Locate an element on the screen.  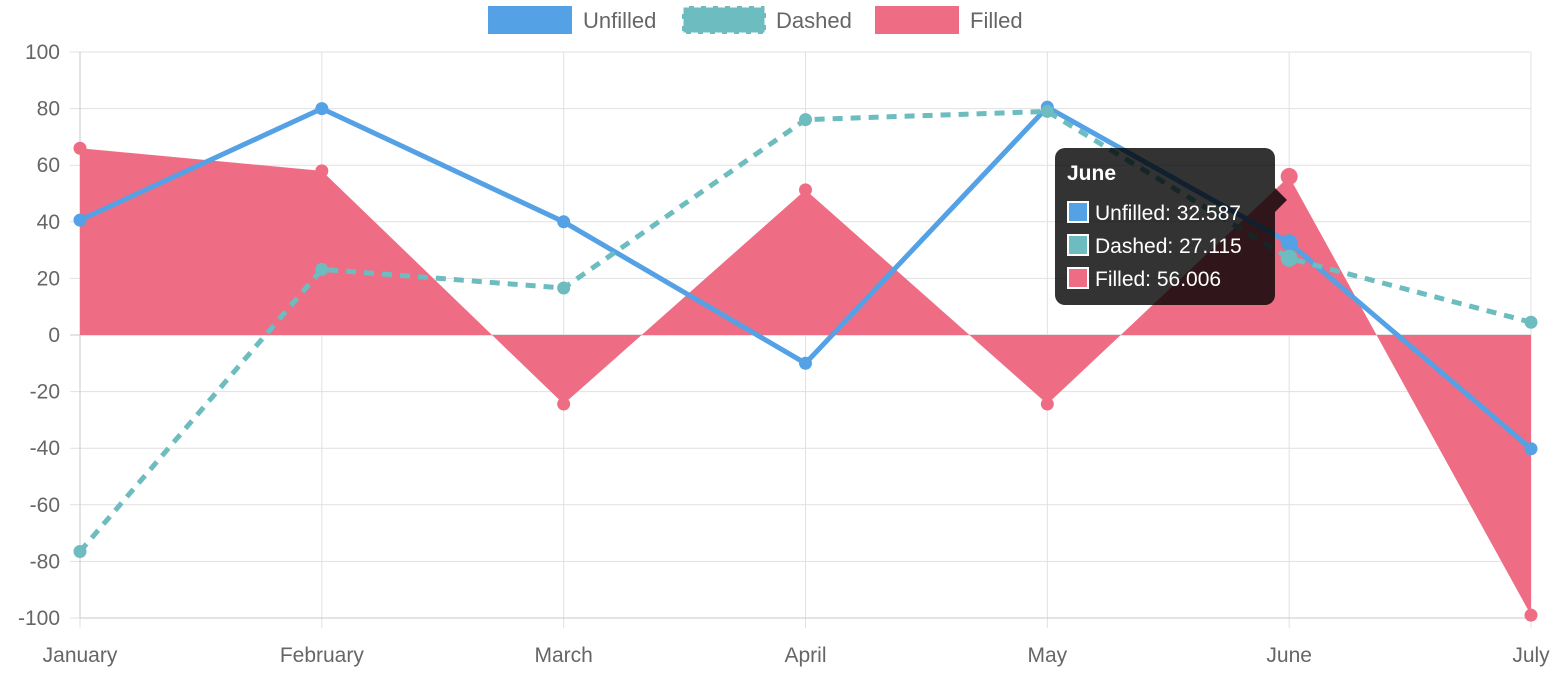
legend-swatch-filled is located at coordinates (917, 20).